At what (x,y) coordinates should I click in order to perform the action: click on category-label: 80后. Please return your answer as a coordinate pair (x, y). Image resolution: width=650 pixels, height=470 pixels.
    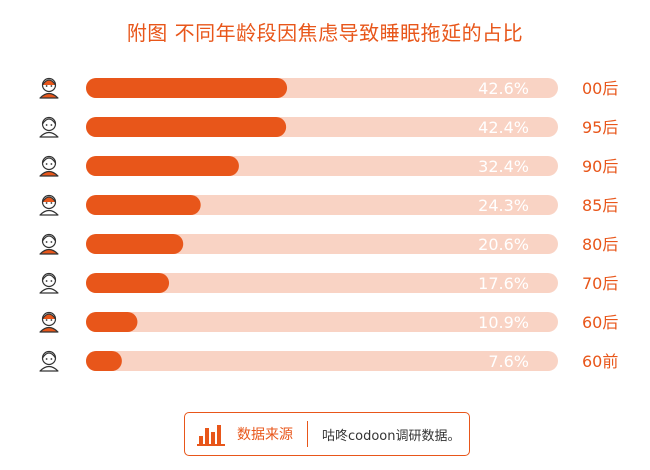
    Looking at the image, I should click on (600, 244).